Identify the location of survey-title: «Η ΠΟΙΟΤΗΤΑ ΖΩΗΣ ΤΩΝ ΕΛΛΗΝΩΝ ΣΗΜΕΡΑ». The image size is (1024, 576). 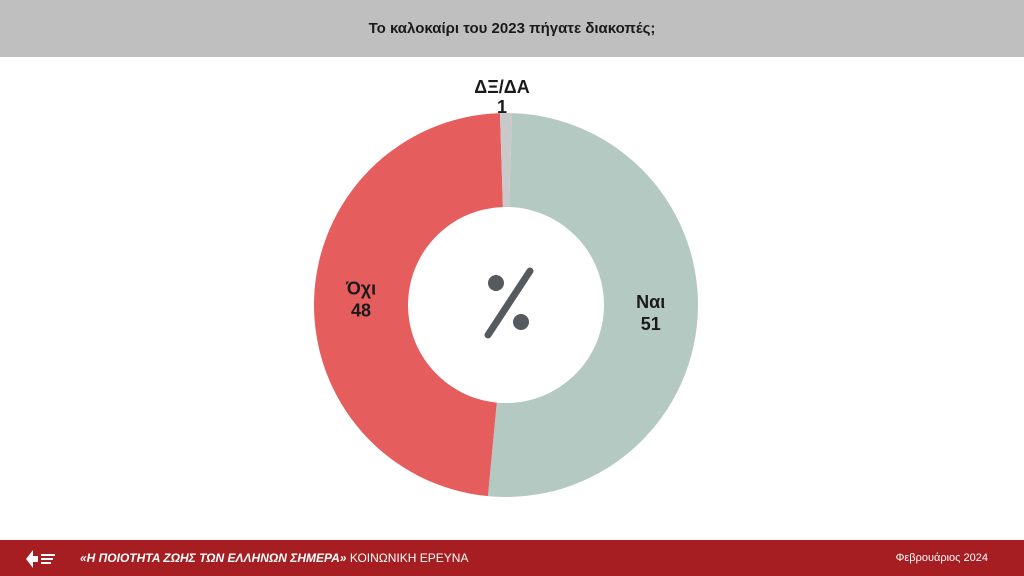
(213, 558).